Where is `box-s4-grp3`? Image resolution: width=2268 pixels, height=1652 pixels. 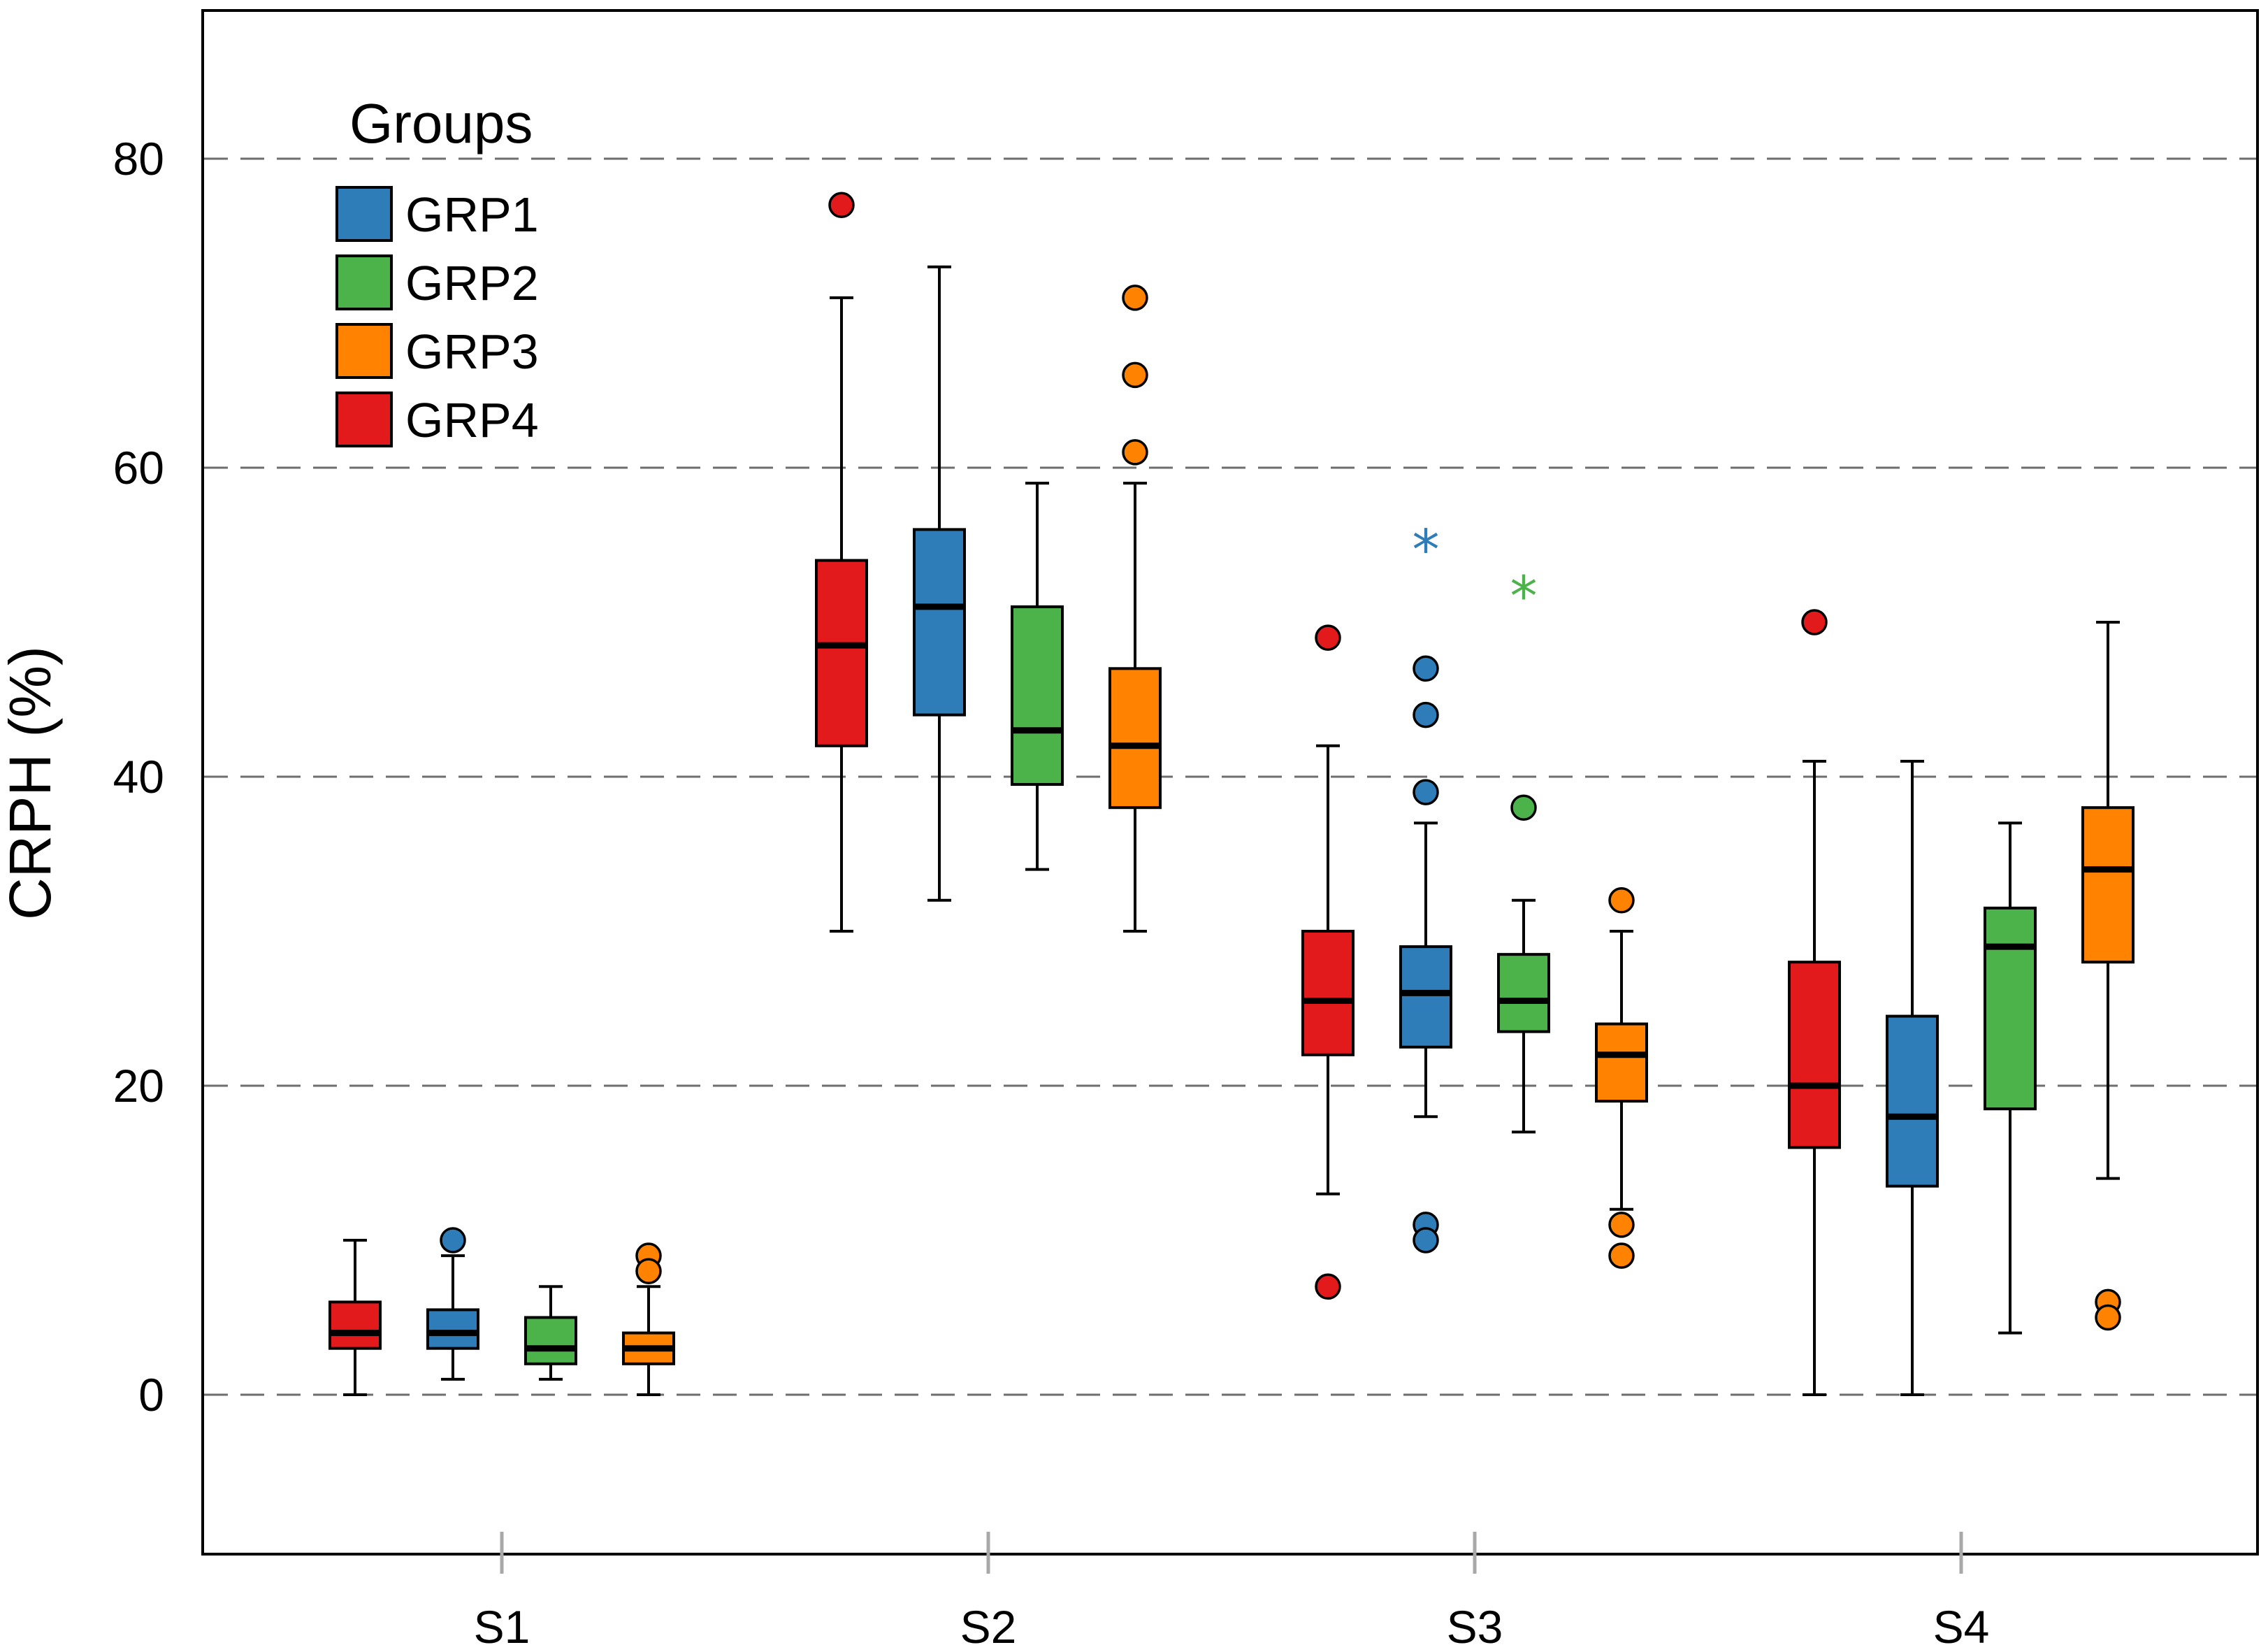 box-s4-grp3 is located at coordinates (2108, 976).